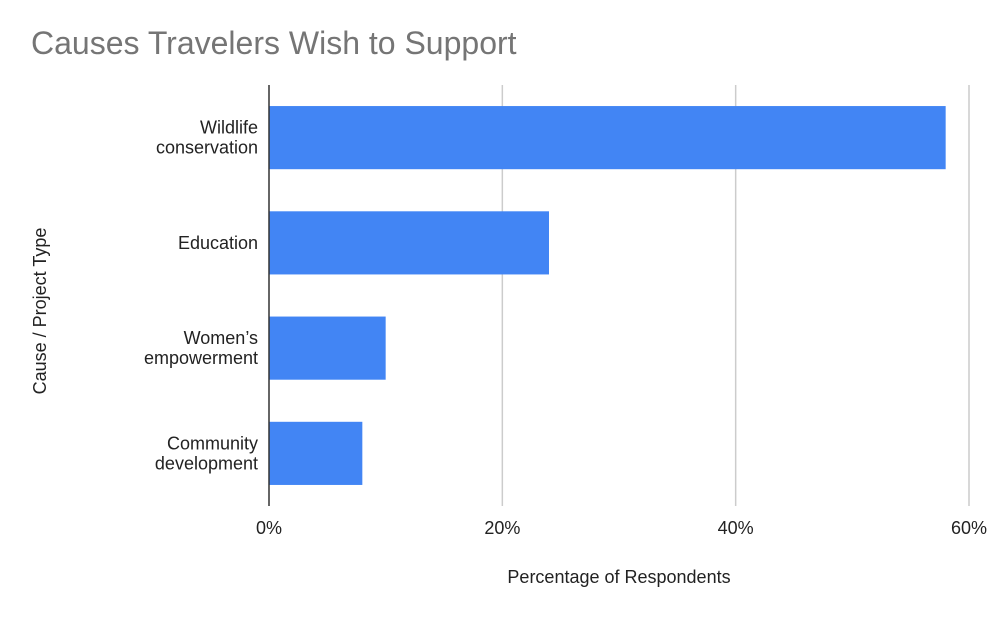  What do you see at coordinates (269, 528) in the screenshot?
I see `x-tick-label: 0%` at bounding box center [269, 528].